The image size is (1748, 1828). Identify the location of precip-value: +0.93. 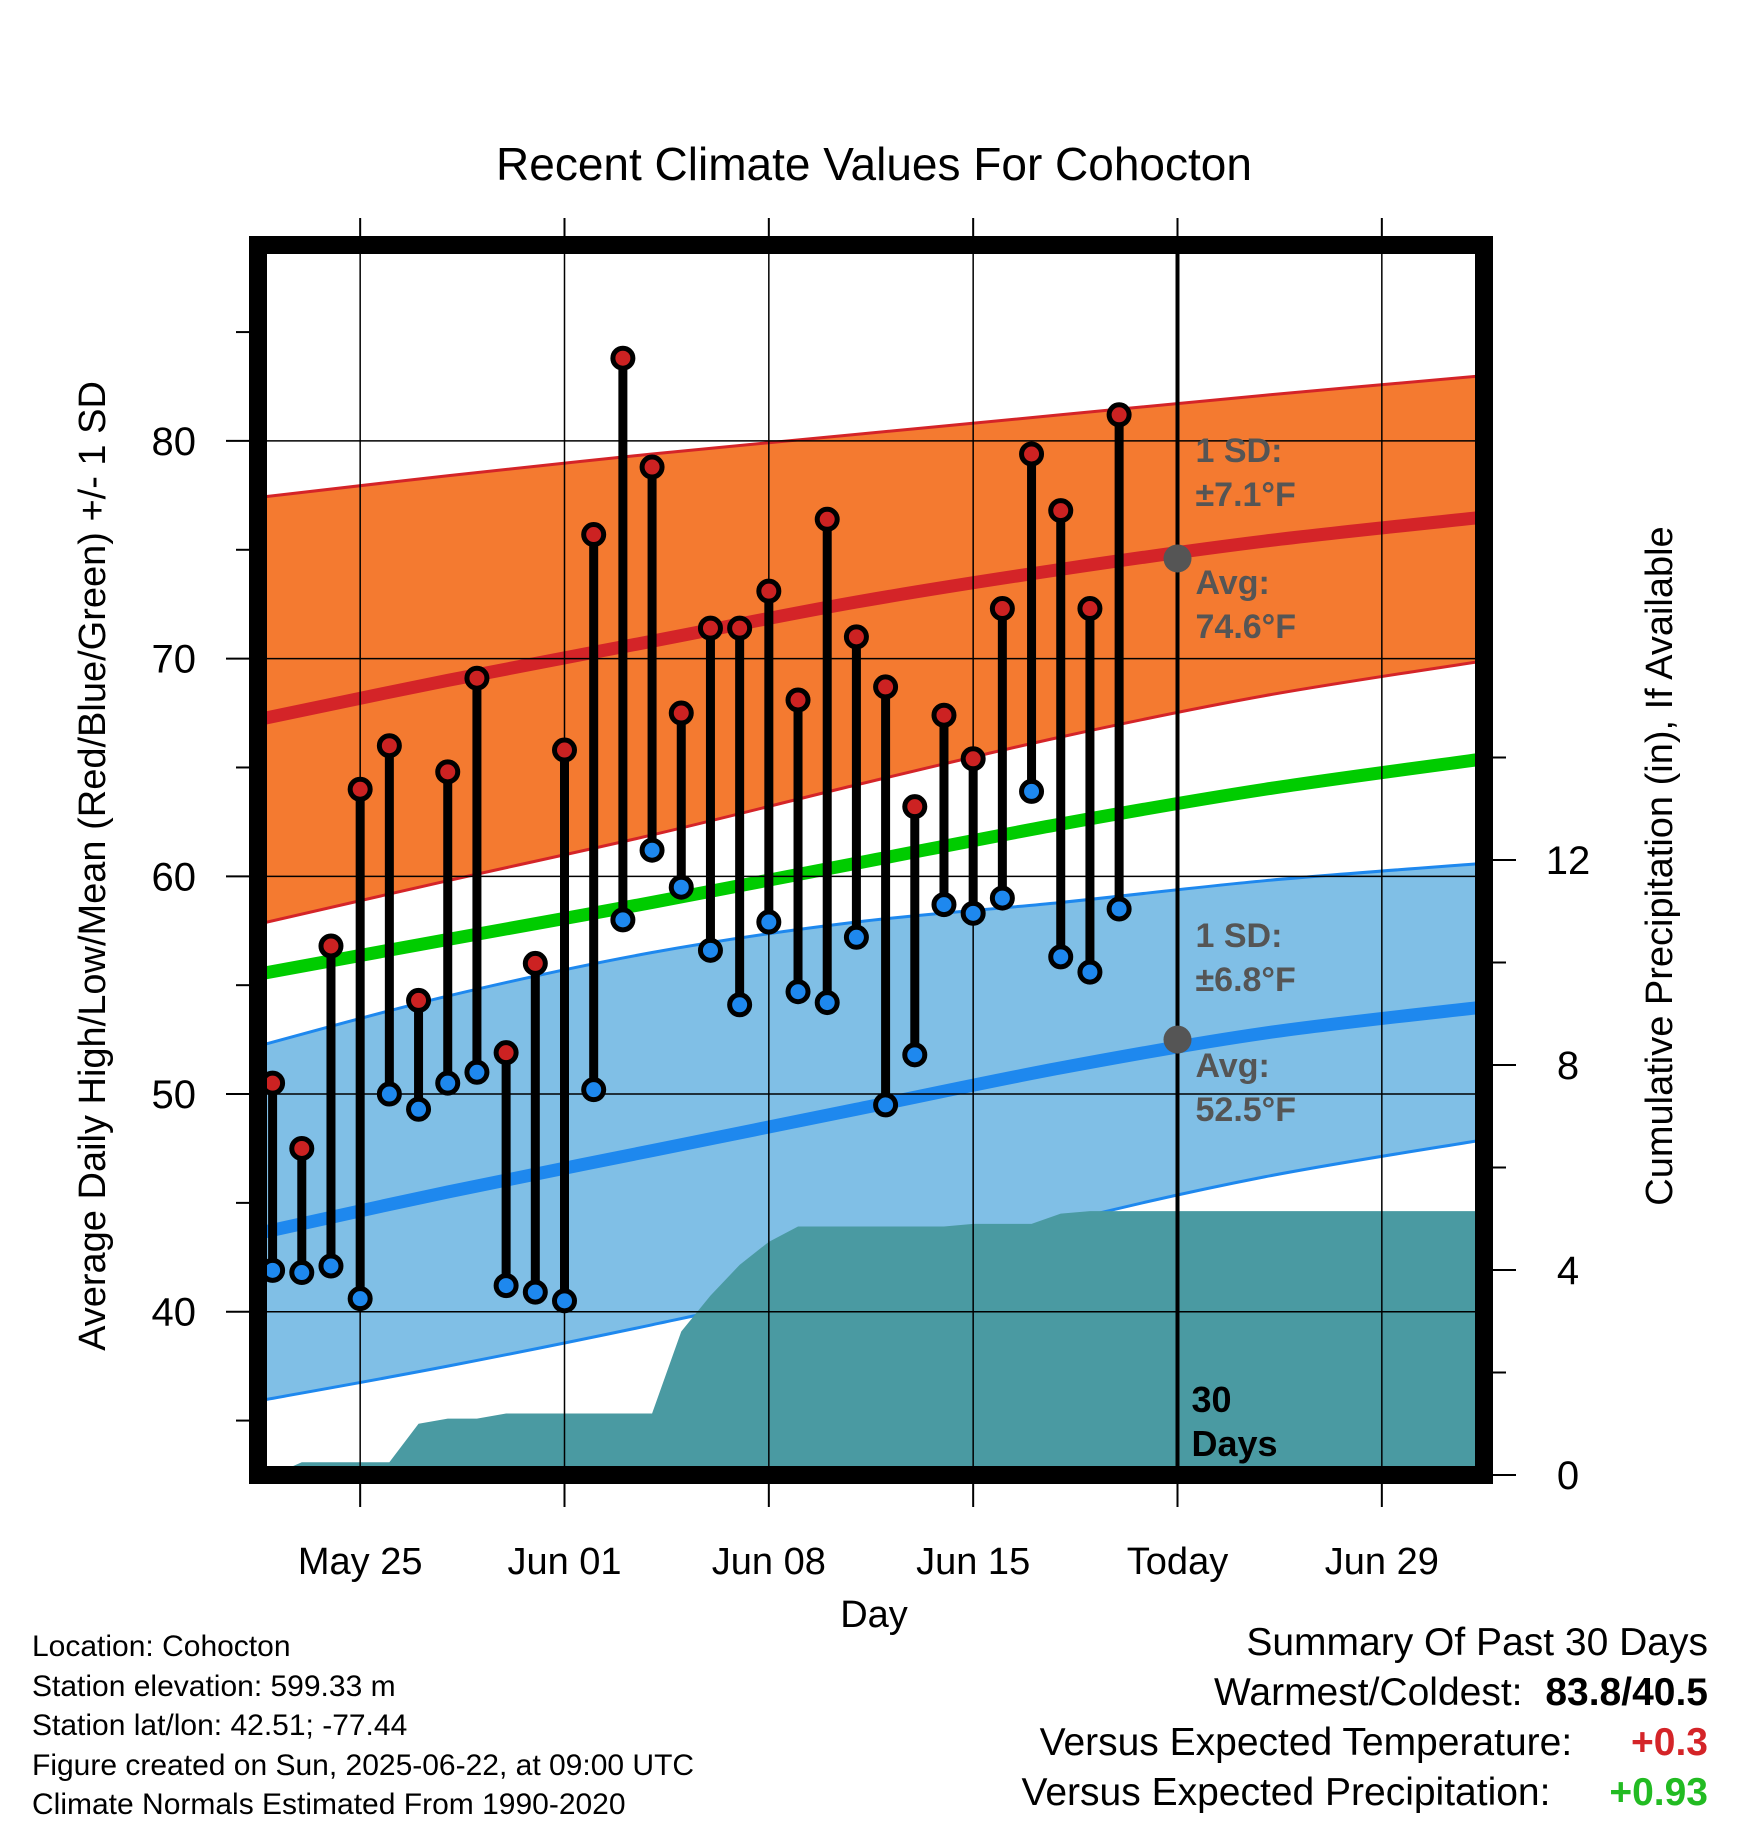
(1658, 1792).